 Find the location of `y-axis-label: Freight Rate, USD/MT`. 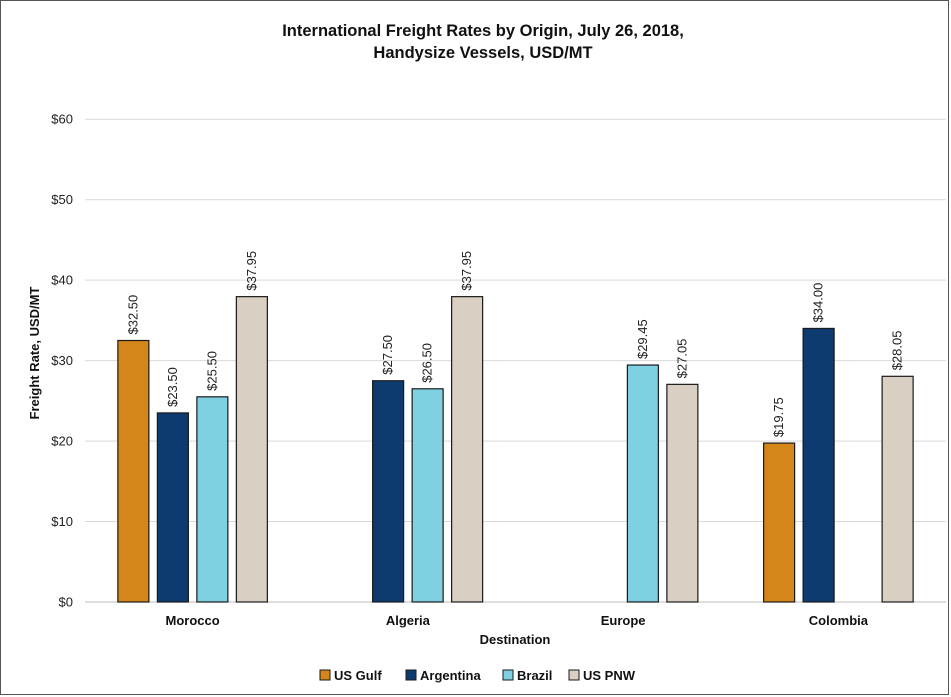

y-axis-label: Freight Rate, USD/MT is located at coordinates (34, 352).